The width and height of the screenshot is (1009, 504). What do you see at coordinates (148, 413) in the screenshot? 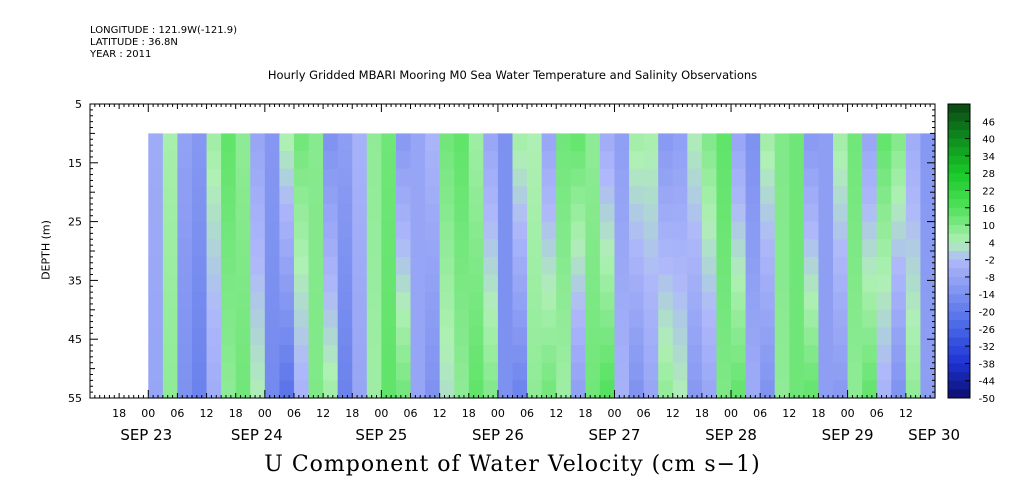
I see `x-tick-label: 00` at bounding box center [148, 413].